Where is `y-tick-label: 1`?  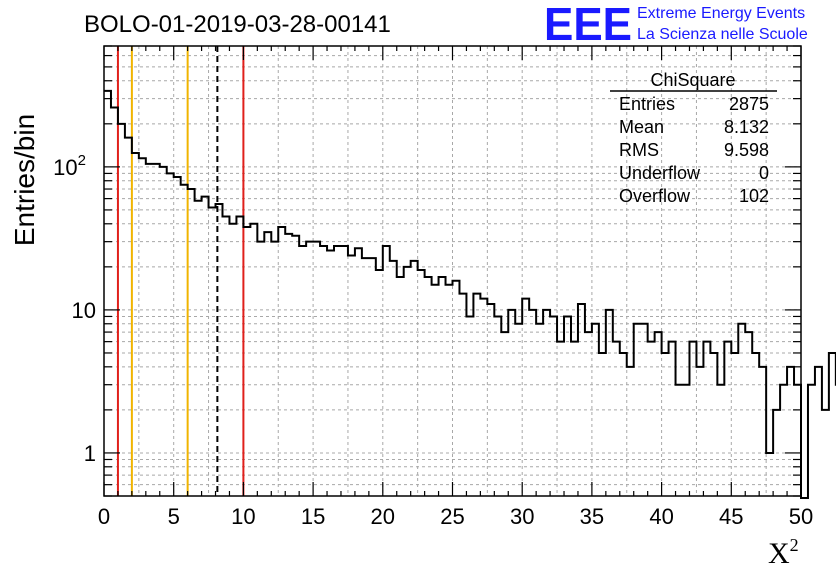 y-tick-label: 1 is located at coordinates (90, 453).